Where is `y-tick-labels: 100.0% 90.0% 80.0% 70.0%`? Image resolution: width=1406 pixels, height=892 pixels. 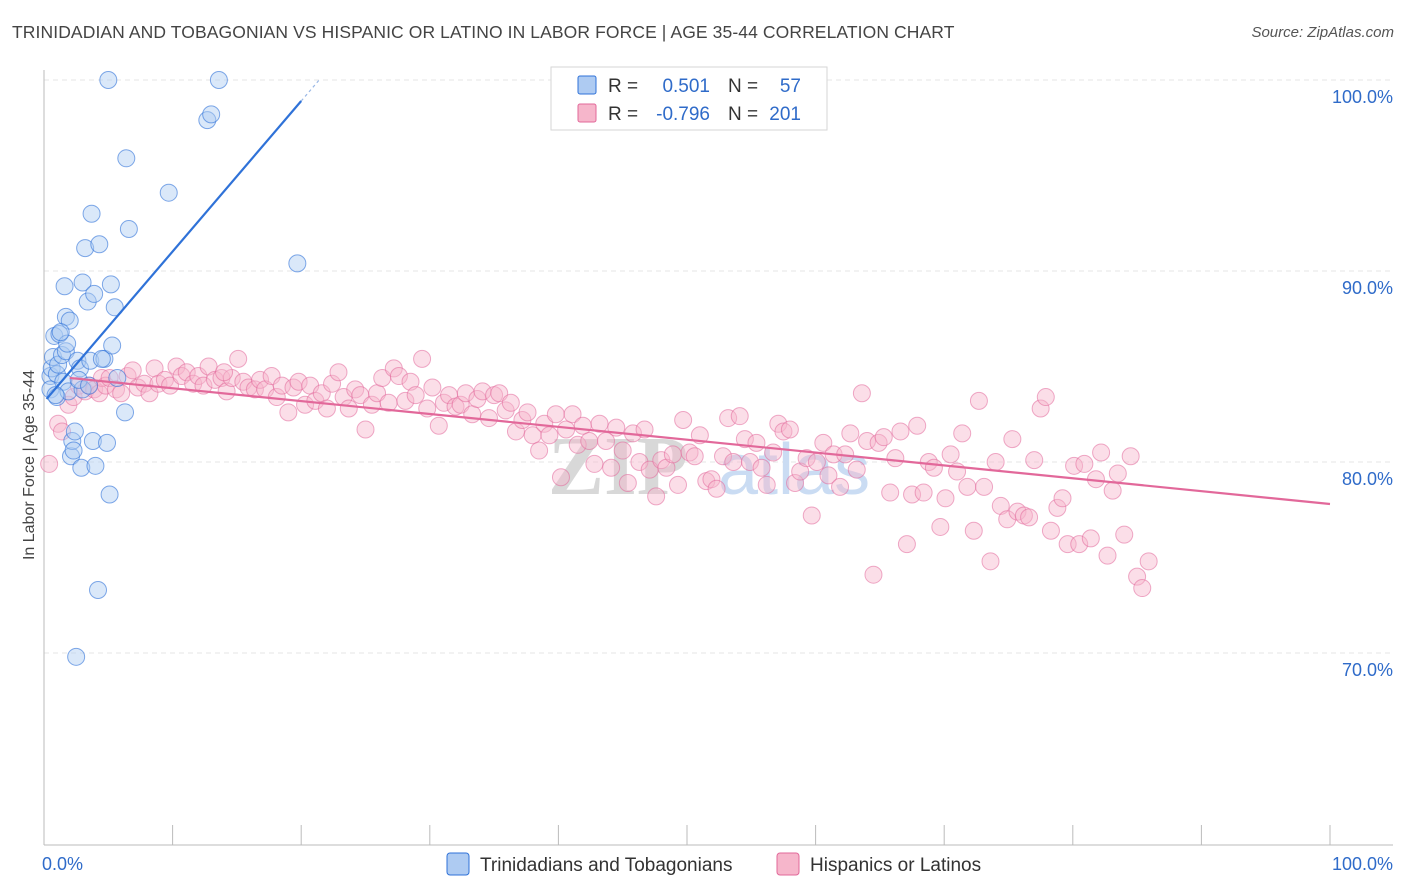
y-tick-labels: 100.0% 90.0% 80.0% 70.0% is located at coordinates (1362, 383).